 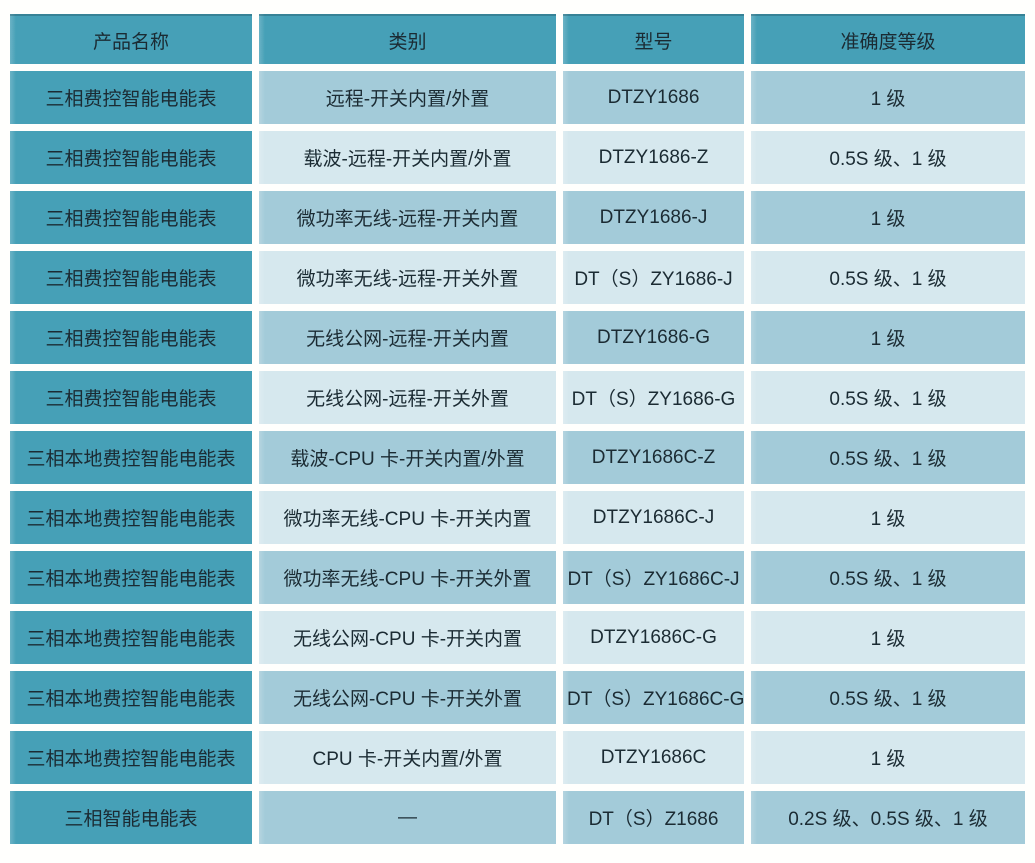 I want to click on cell-model: DTZY1686-Z, so click(x=653, y=157).